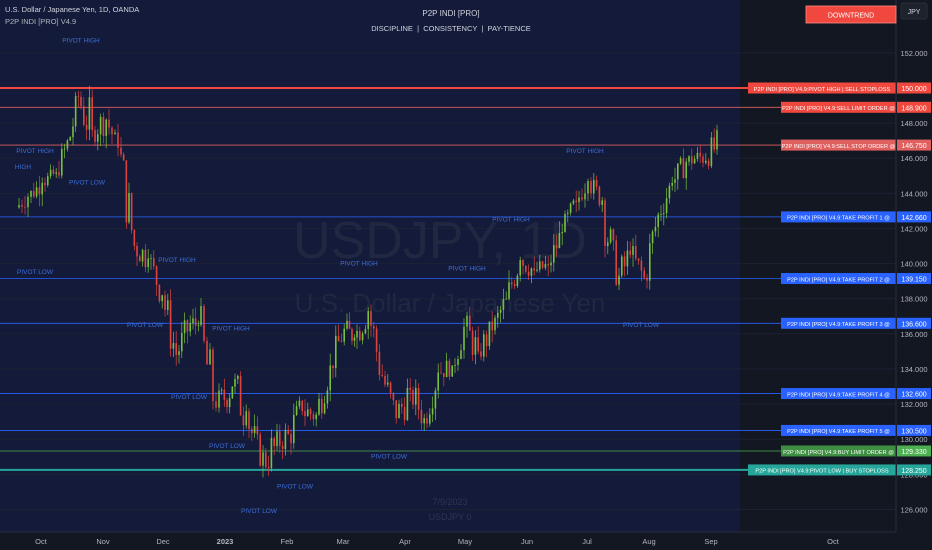 The width and height of the screenshot is (932, 550). What do you see at coordinates (838, 394) in the screenshot?
I see `price-level-label-box` at bounding box center [838, 394].